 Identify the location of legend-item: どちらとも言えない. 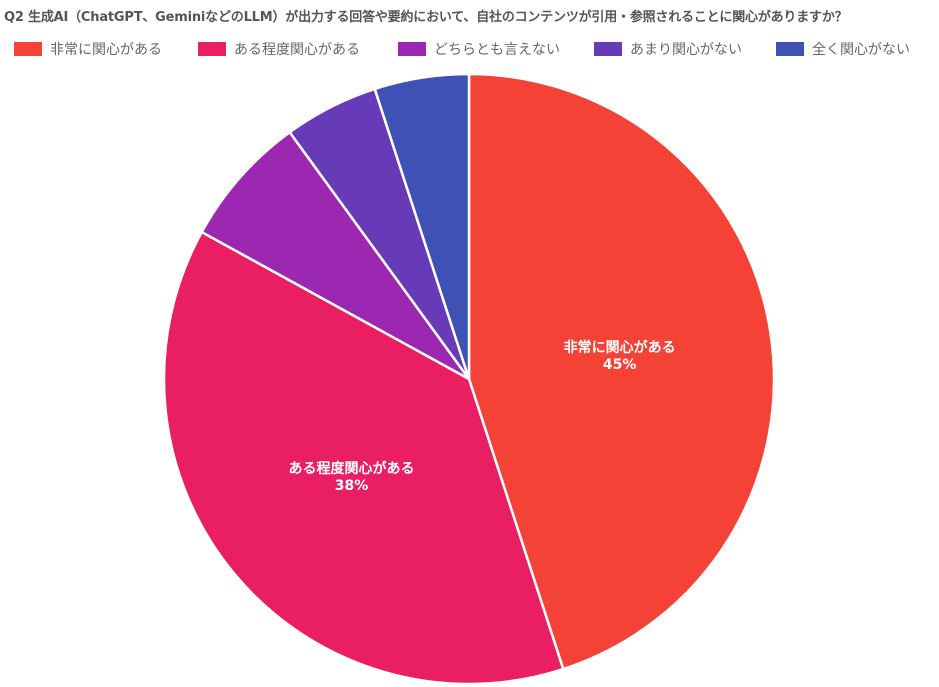
(479, 49).